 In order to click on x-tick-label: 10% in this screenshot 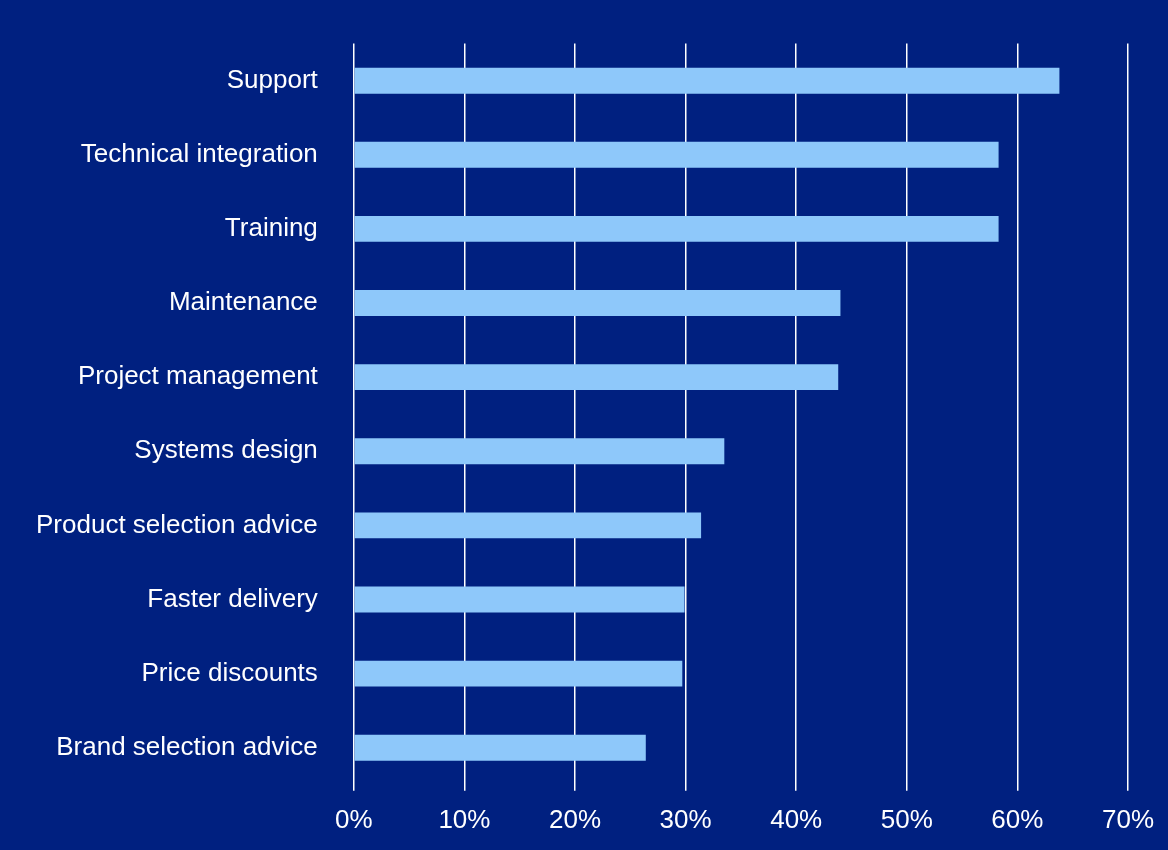, I will do `click(464, 818)`.